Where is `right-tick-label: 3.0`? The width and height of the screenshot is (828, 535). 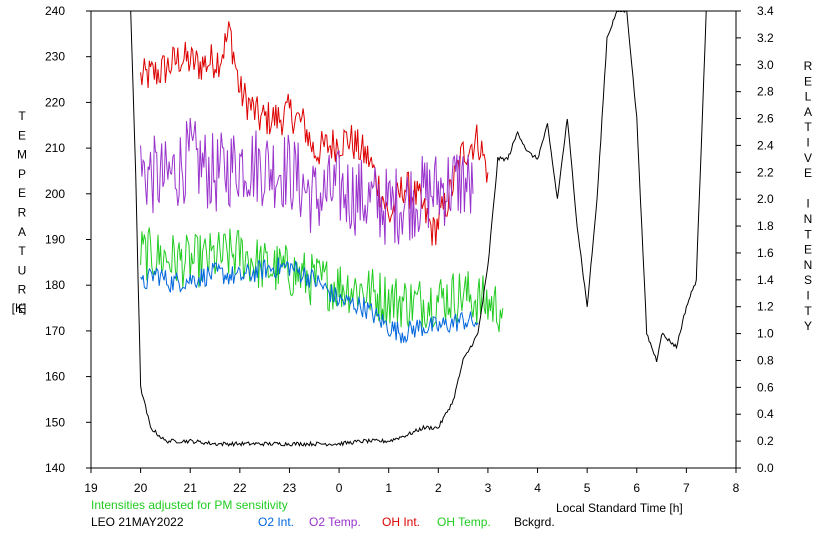
right-tick-label: 3.0 is located at coordinates (765, 65).